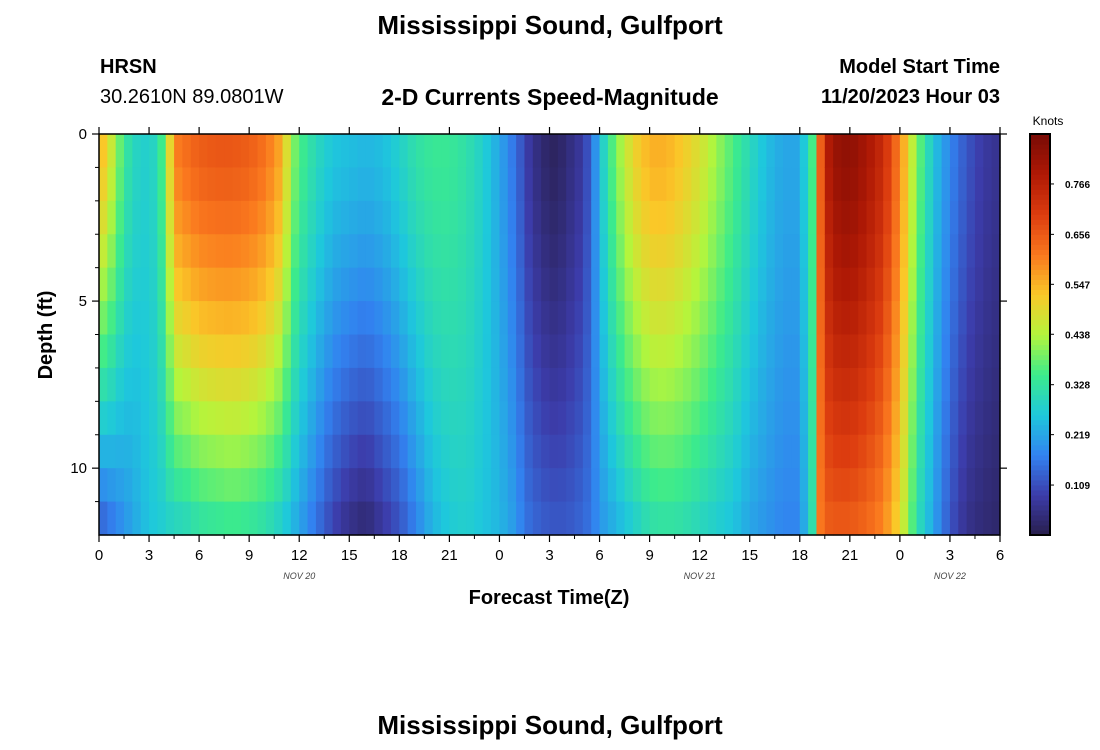  I want to click on y-axis-title: Depth (ft), so click(46, 335).